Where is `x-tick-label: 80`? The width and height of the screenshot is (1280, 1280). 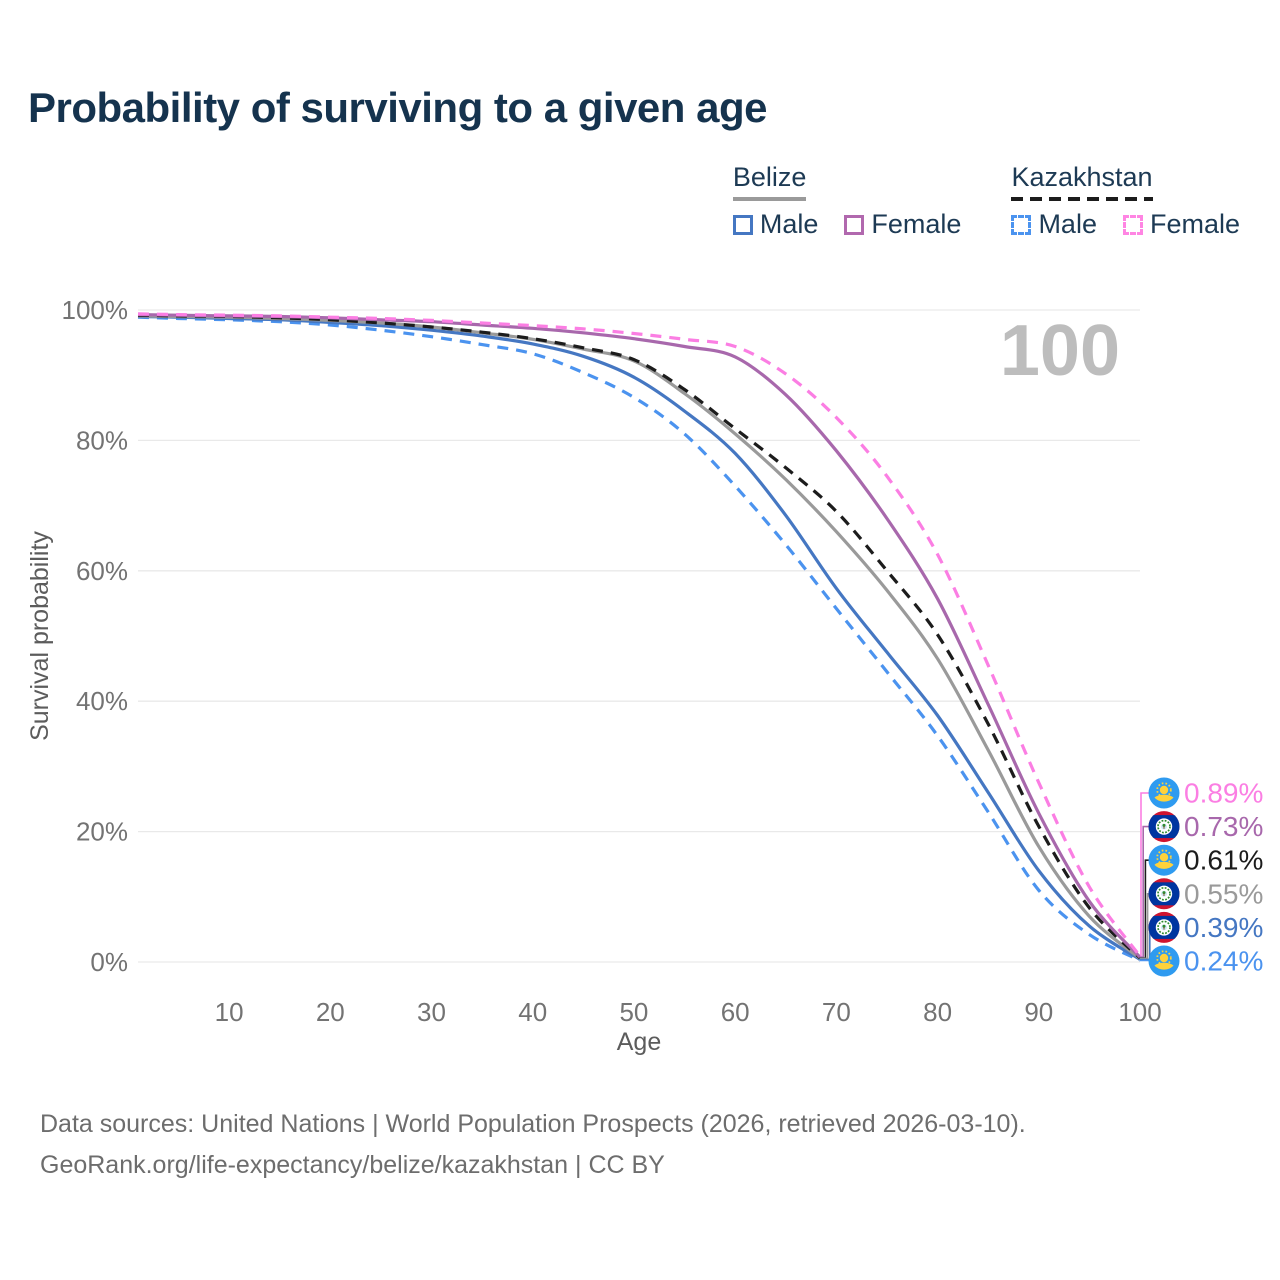
x-tick-label: 80 is located at coordinates (937, 1012).